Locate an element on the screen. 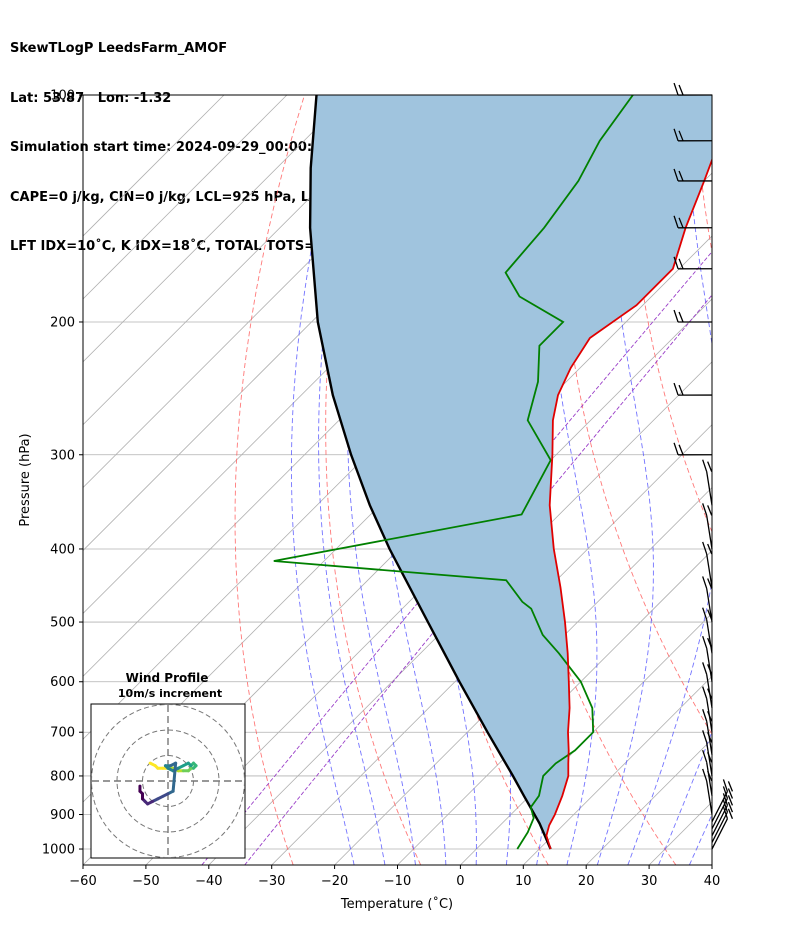  y-tick-label: 700 is located at coordinates (62, 733).